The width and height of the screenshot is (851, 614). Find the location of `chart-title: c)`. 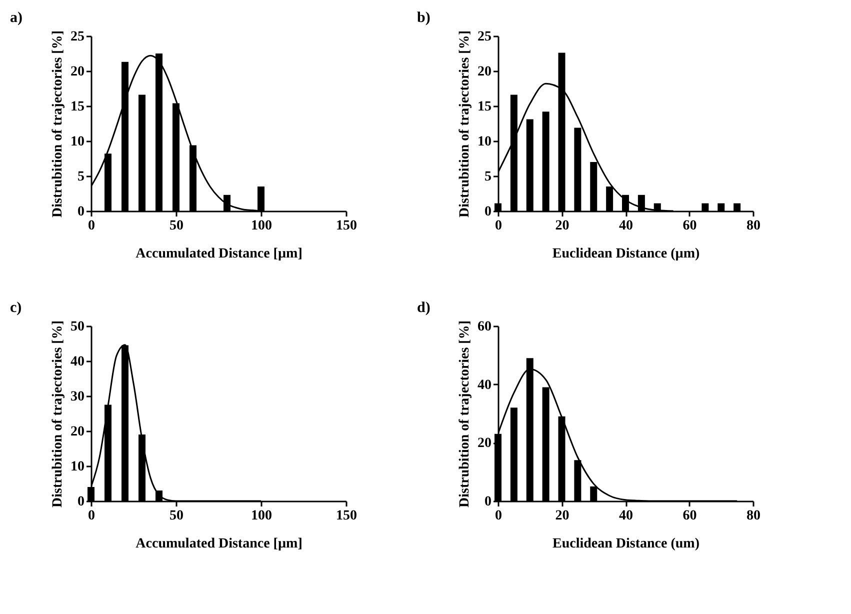

chart-title: c) is located at coordinates (16, 308).